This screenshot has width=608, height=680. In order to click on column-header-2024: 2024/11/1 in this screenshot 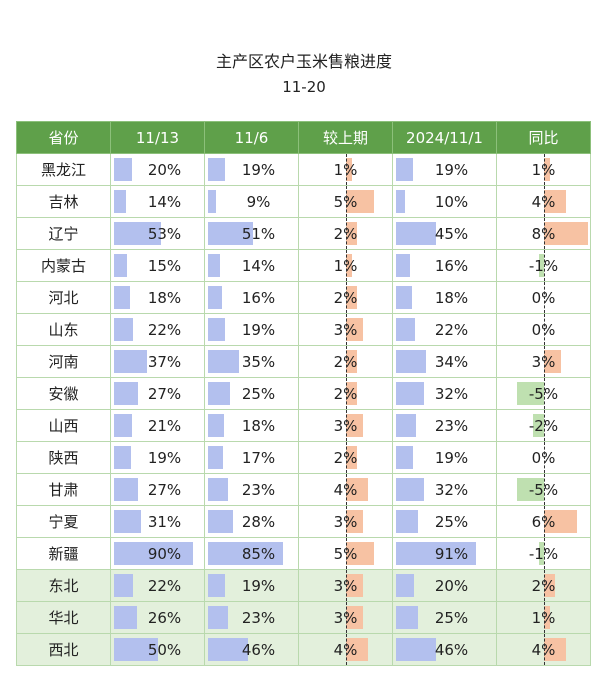, I will do `click(444, 137)`.